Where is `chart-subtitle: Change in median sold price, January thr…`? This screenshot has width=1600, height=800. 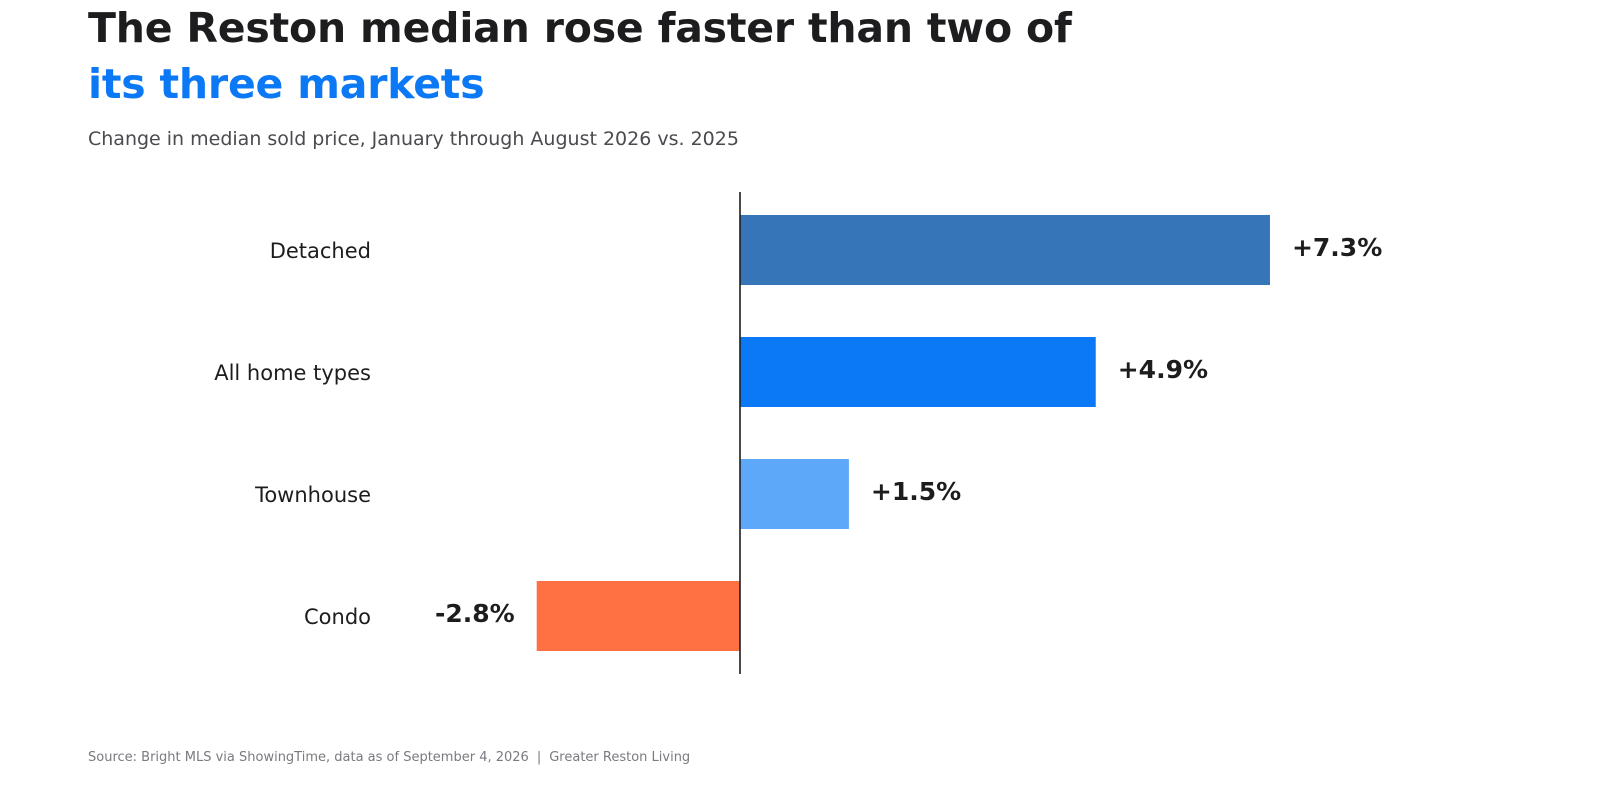 chart-subtitle: Change in median sold price, January thr… is located at coordinates (413, 139).